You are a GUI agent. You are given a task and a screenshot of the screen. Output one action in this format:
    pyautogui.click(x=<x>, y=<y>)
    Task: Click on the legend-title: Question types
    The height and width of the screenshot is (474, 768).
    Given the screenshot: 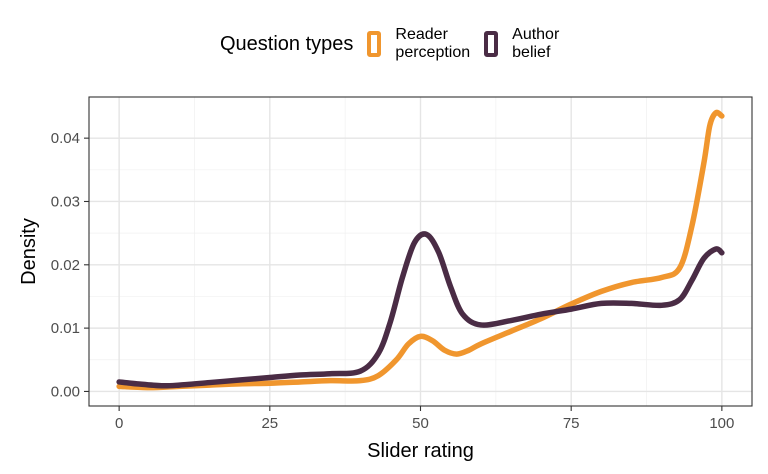 What is the action you would take?
    pyautogui.click(x=287, y=43)
    